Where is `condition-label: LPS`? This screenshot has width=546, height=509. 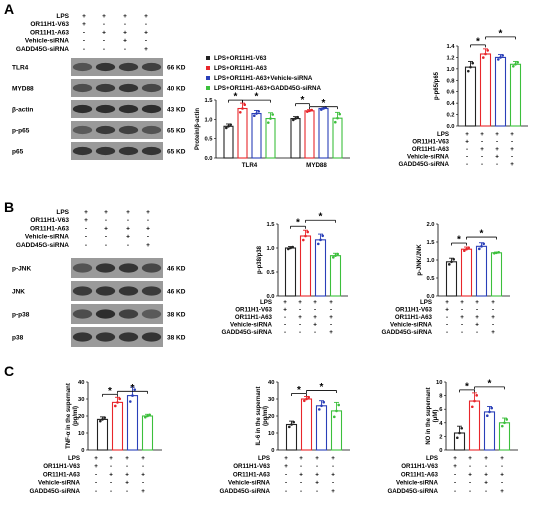 condition-label: LPS is located at coordinates (426, 302).